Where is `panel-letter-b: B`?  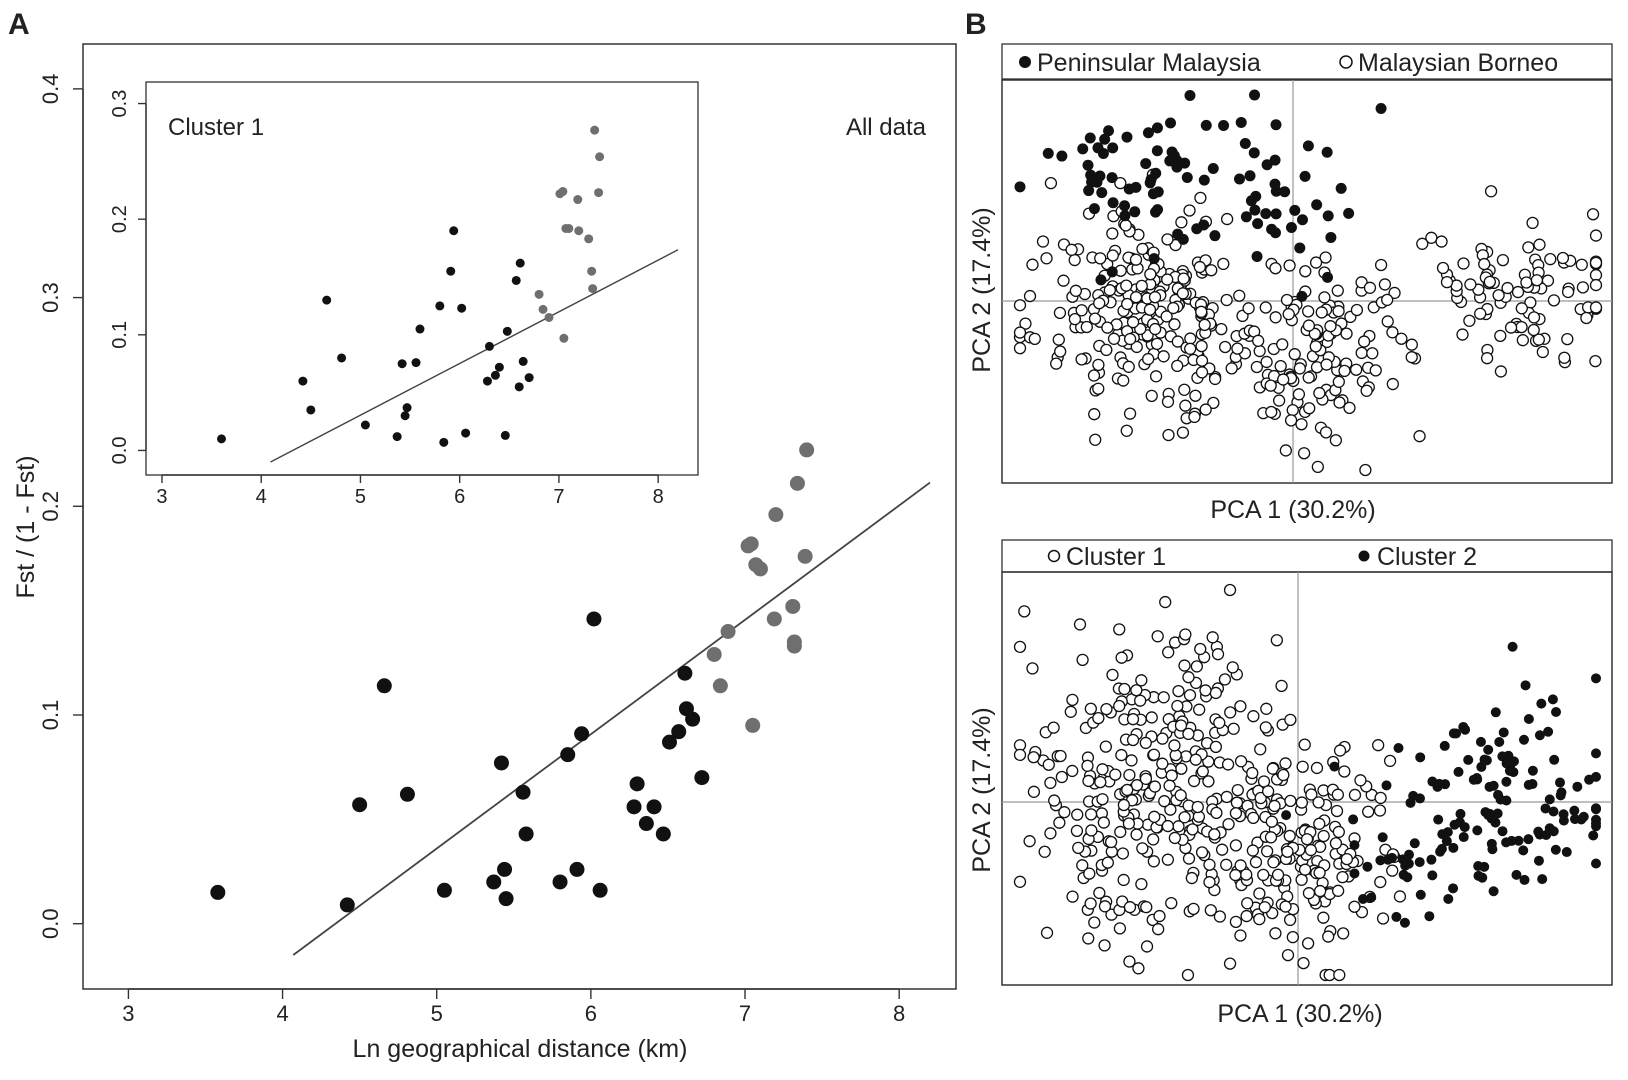 panel-letter-b: B is located at coordinates (976, 24).